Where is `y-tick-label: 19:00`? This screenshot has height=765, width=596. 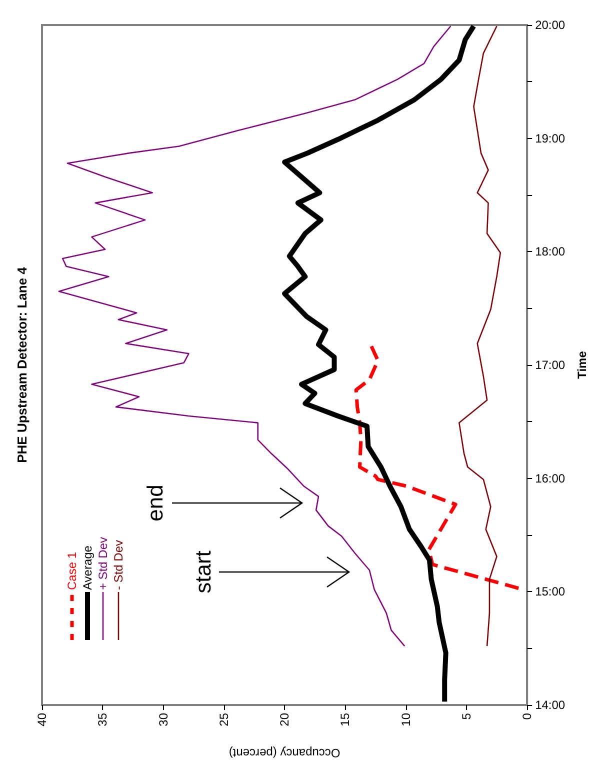 y-tick-label: 19:00 is located at coordinates (550, 138).